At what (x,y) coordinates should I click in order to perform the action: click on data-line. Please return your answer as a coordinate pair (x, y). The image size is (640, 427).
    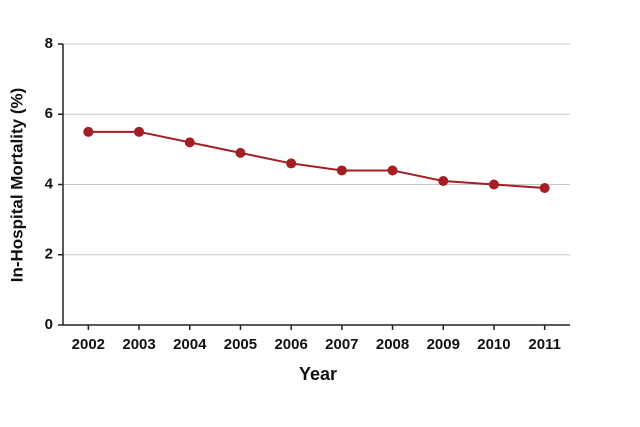
    Looking at the image, I should click on (316, 160).